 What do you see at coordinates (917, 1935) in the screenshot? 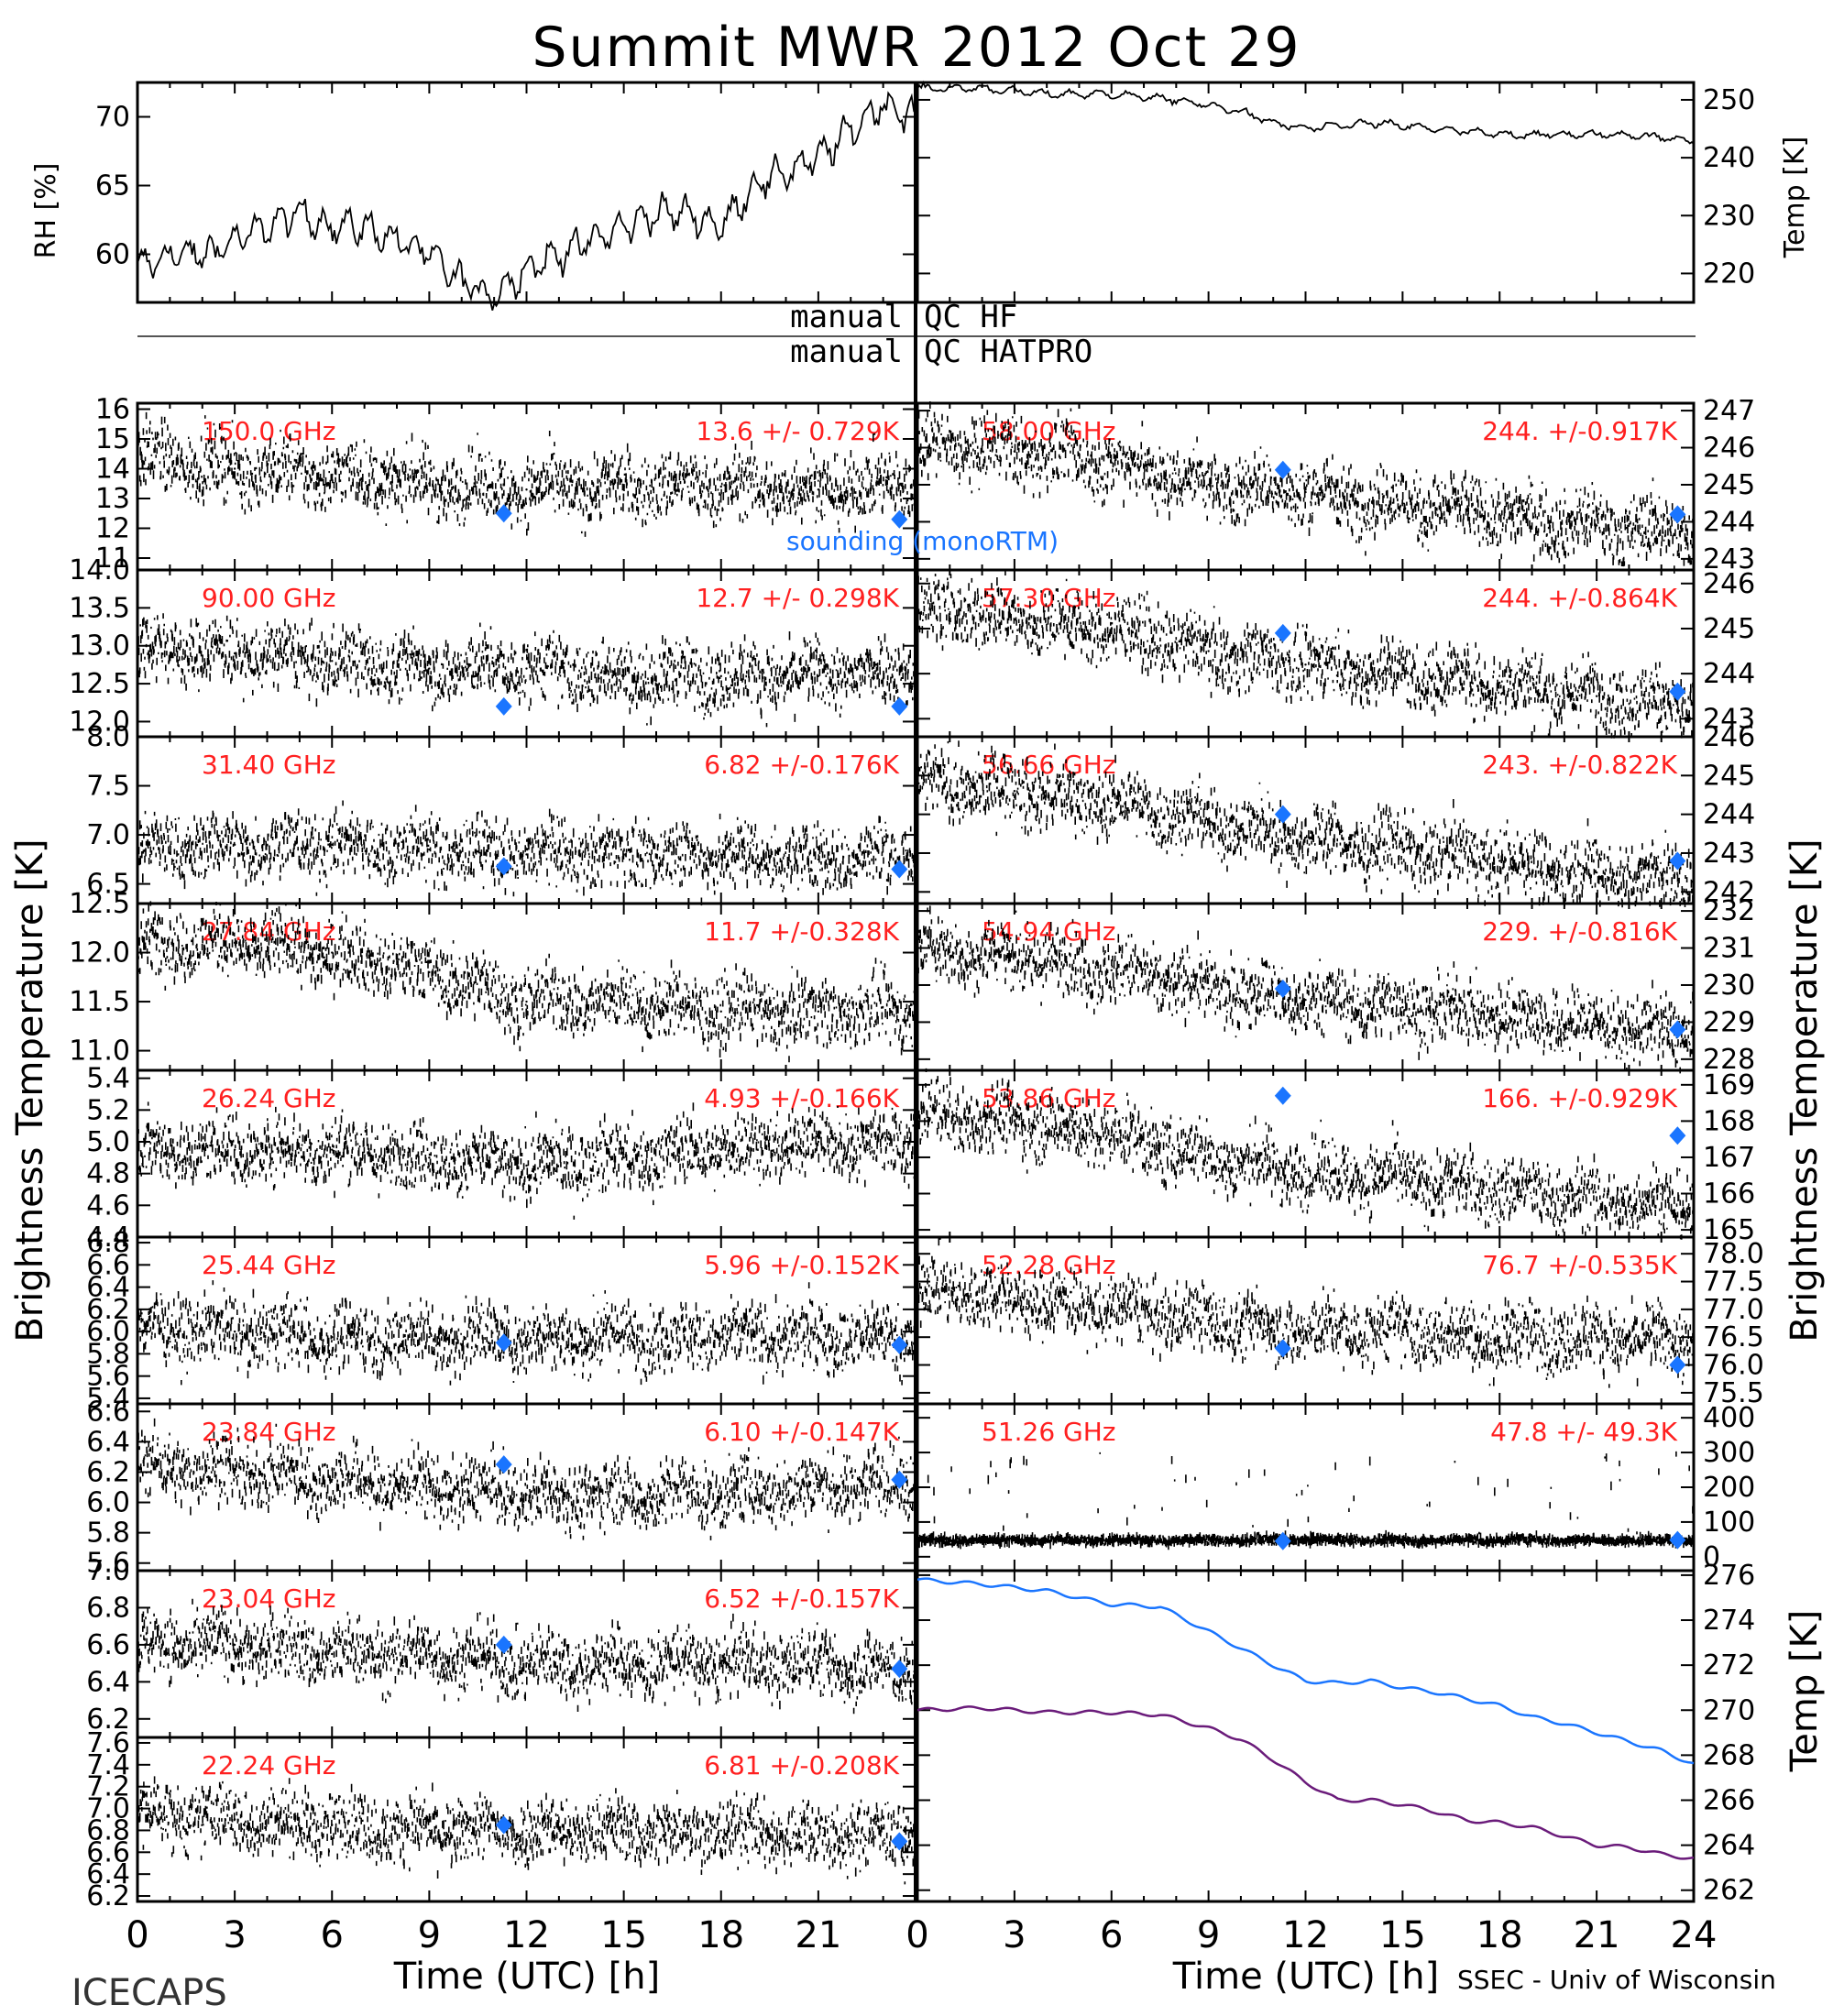
I see `x-tick-label: 0` at bounding box center [917, 1935].